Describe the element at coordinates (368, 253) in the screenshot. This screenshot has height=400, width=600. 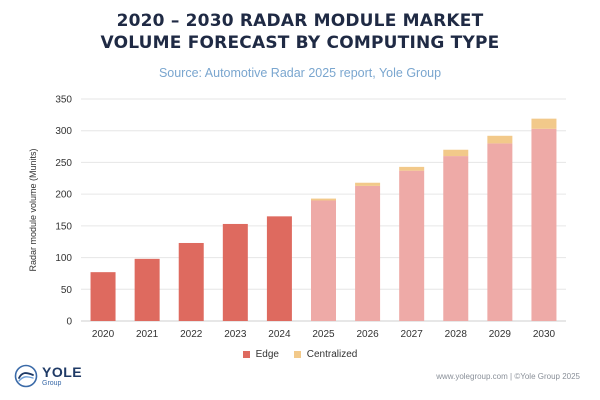
I see `bar-edge-2026` at that location.